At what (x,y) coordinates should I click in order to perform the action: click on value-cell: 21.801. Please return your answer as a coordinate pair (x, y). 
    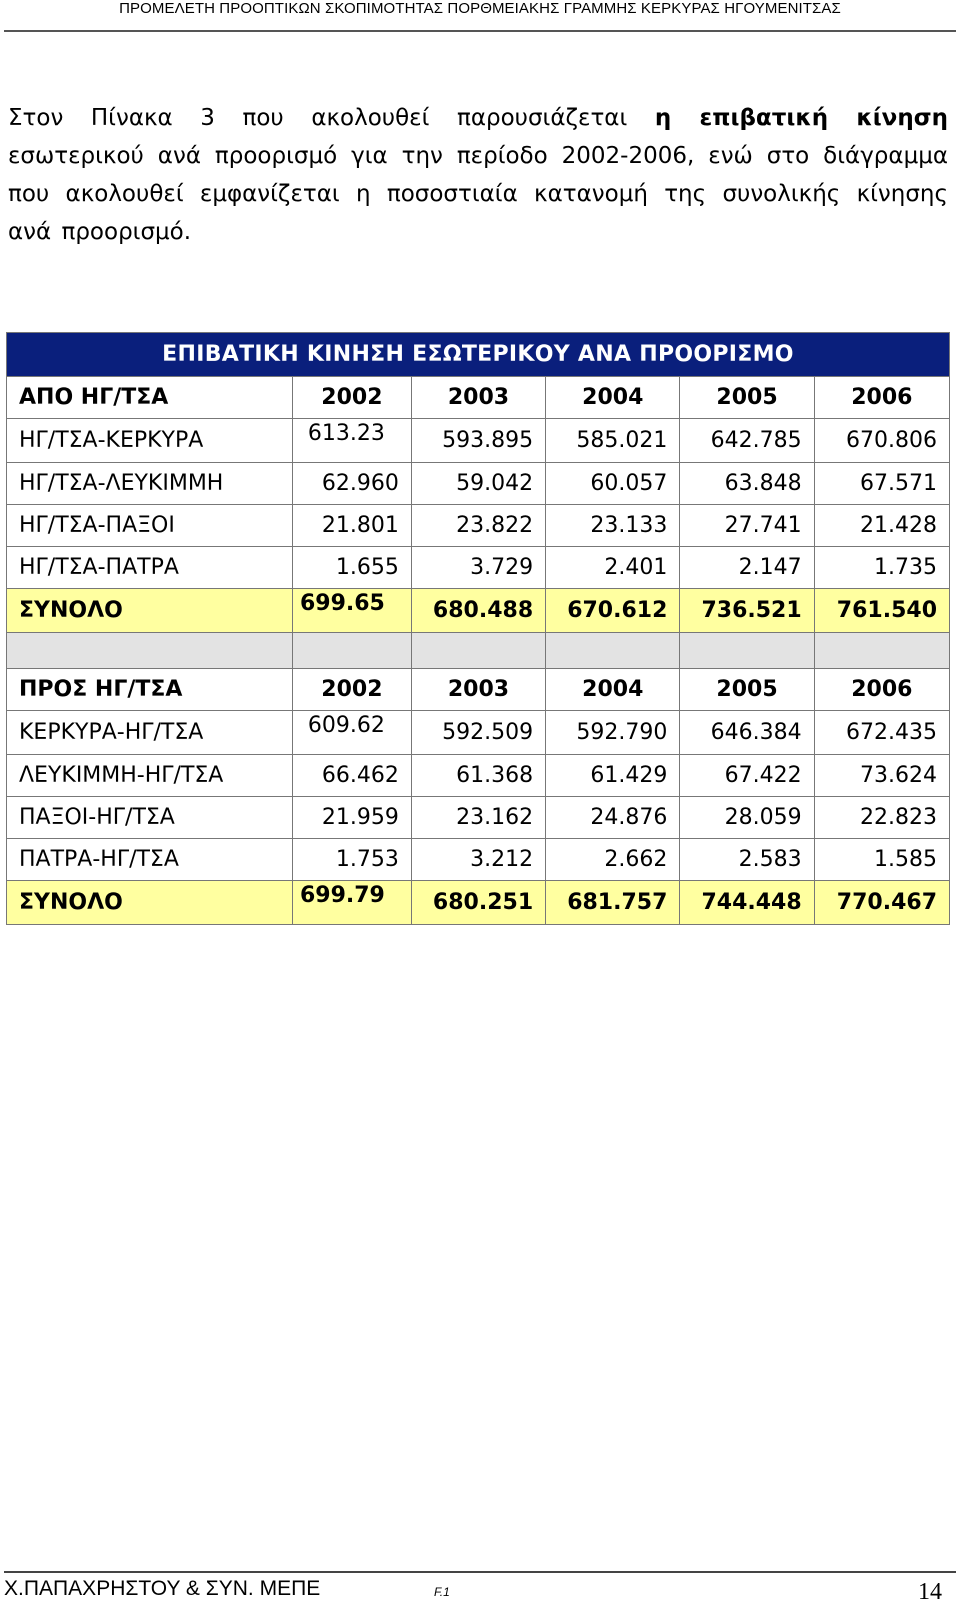
    Looking at the image, I should click on (351, 525).